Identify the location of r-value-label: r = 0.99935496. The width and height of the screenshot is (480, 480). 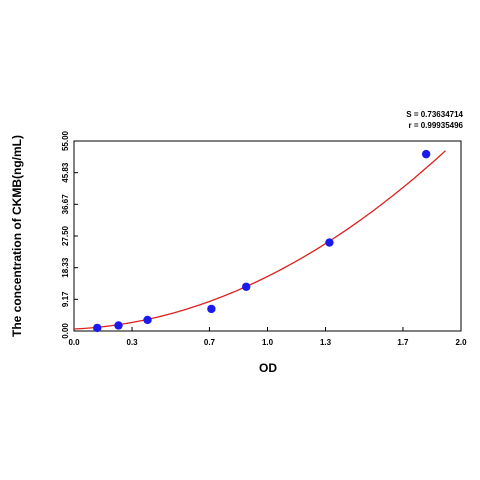
(436, 125).